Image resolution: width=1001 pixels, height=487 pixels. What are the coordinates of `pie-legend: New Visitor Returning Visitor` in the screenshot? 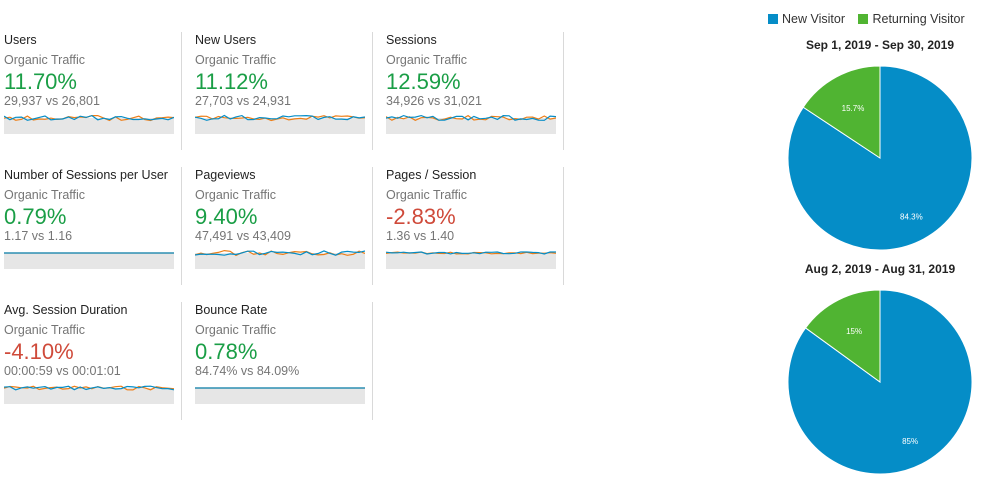 It's located at (871, 20).